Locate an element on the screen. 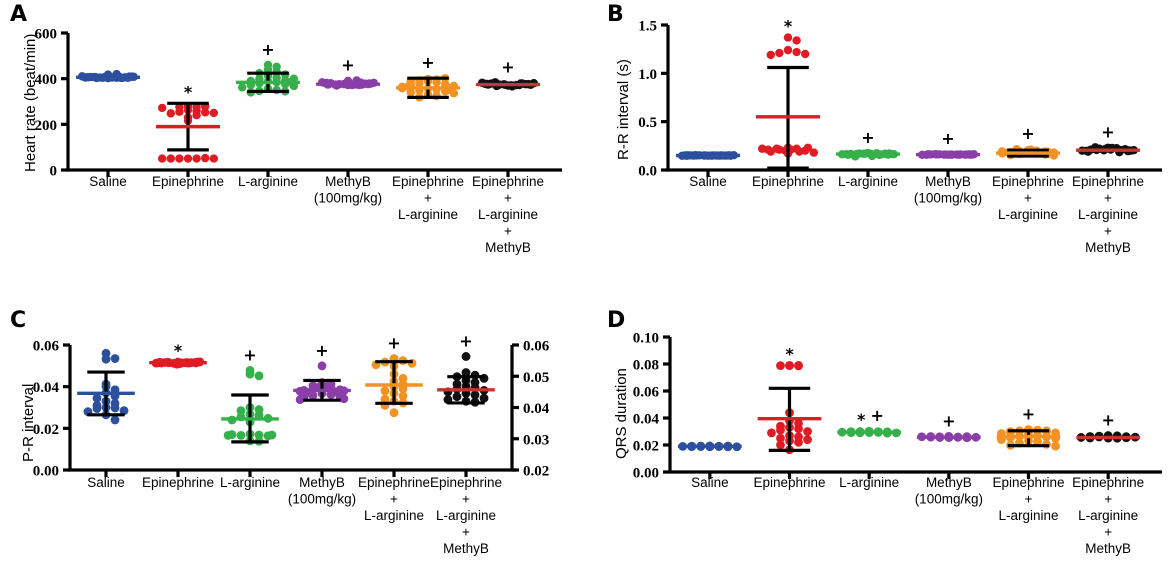  y-tick-label: 200 is located at coordinates (46, 126).